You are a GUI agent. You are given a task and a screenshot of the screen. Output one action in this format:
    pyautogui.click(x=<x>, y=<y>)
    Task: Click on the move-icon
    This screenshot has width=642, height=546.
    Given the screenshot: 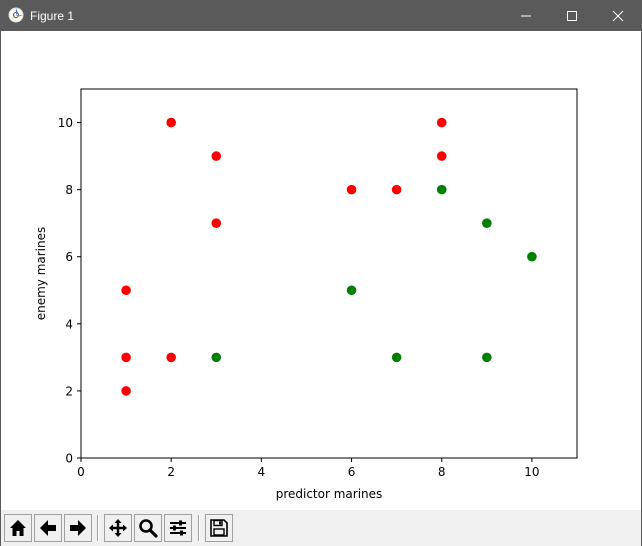 What is the action you would take?
    pyautogui.click(x=118, y=528)
    